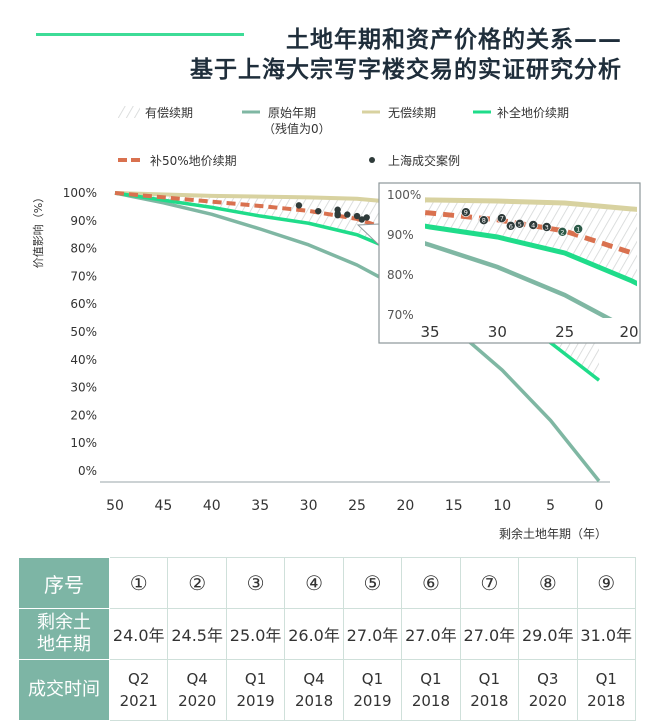  I want to click on case-id-cell: ④, so click(314, 583).